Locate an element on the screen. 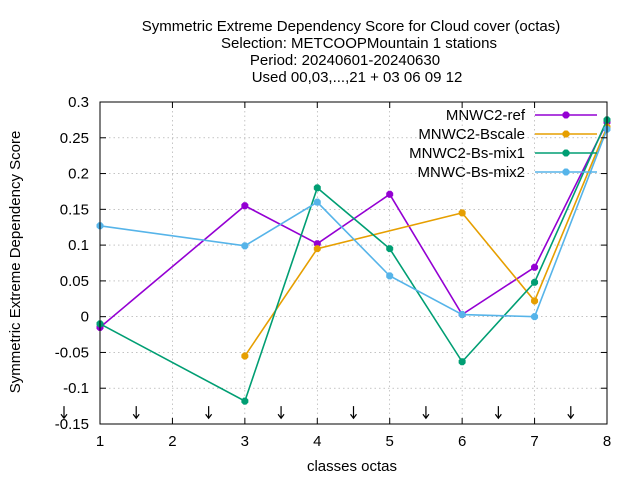 This screenshot has width=640, height=480. legend-label: MNWC2-Bs-mix1 is located at coordinates (467, 153).